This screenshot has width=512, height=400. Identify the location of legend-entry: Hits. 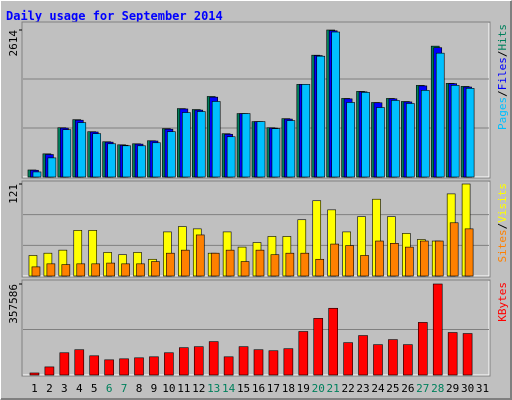
(502, 37).